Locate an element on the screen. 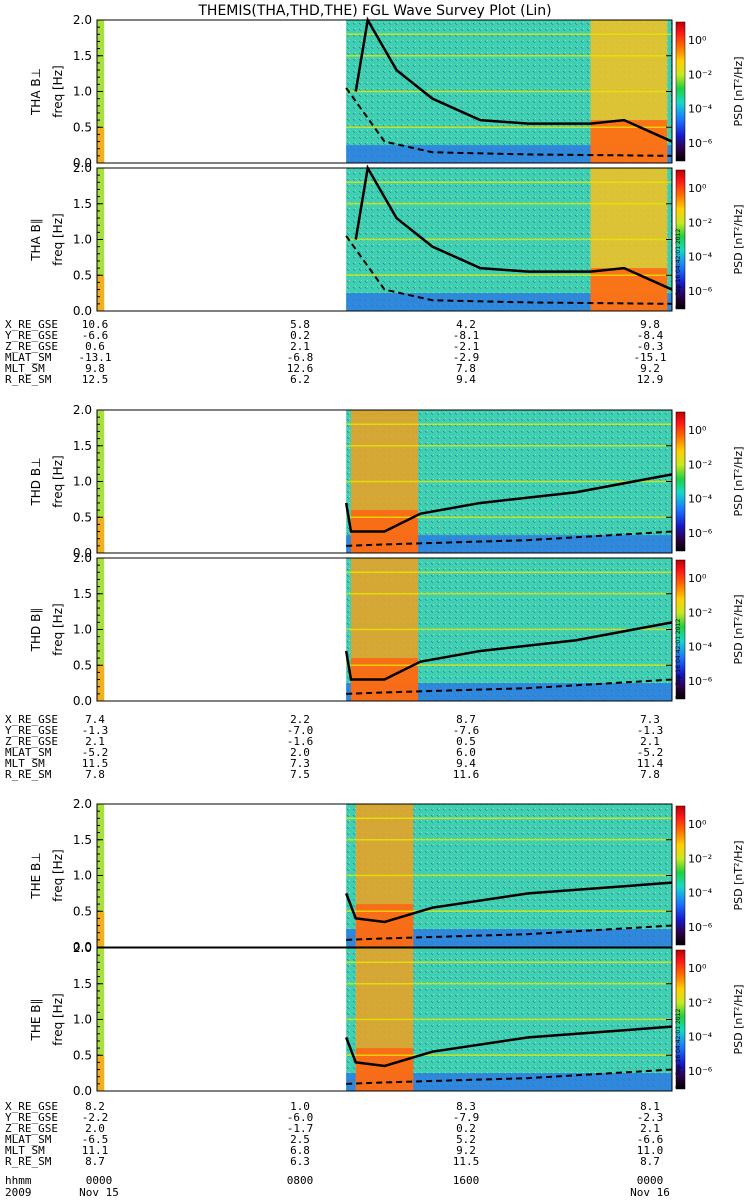  year-label: 2009 is located at coordinates (18, 1192).